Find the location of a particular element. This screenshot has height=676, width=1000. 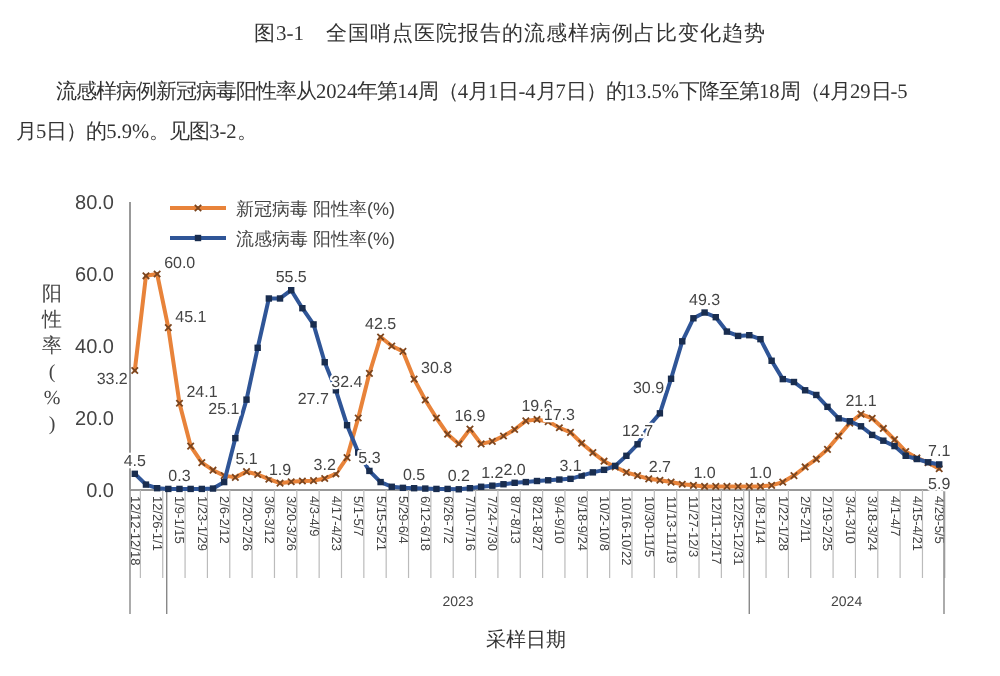

data-label: 30.8 is located at coordinates (437, 368).